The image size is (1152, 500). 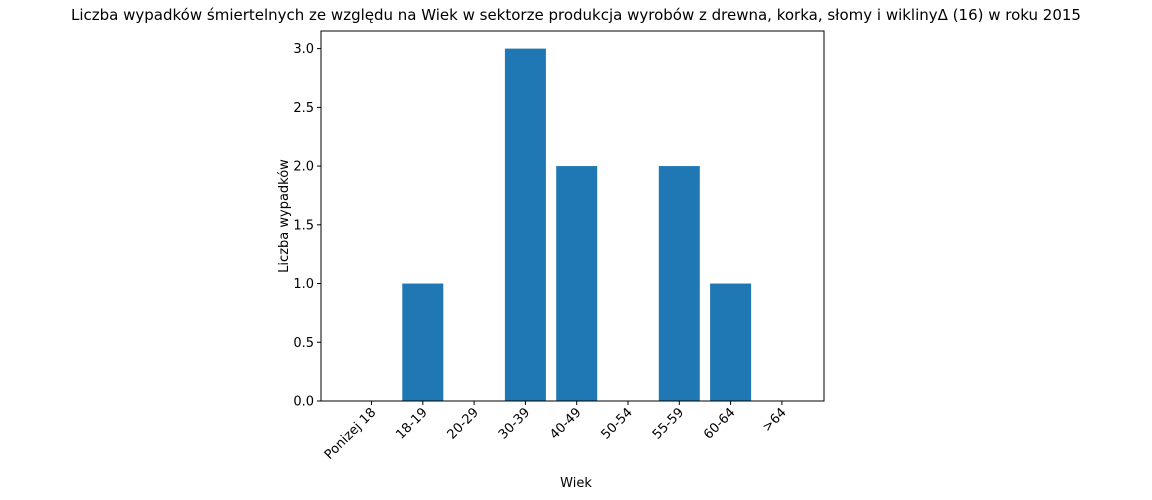 What do you see at coordinates (303, 343) in the screenshot?
I see `y-tick-label: 0.5` at bounding box center [303, 343].